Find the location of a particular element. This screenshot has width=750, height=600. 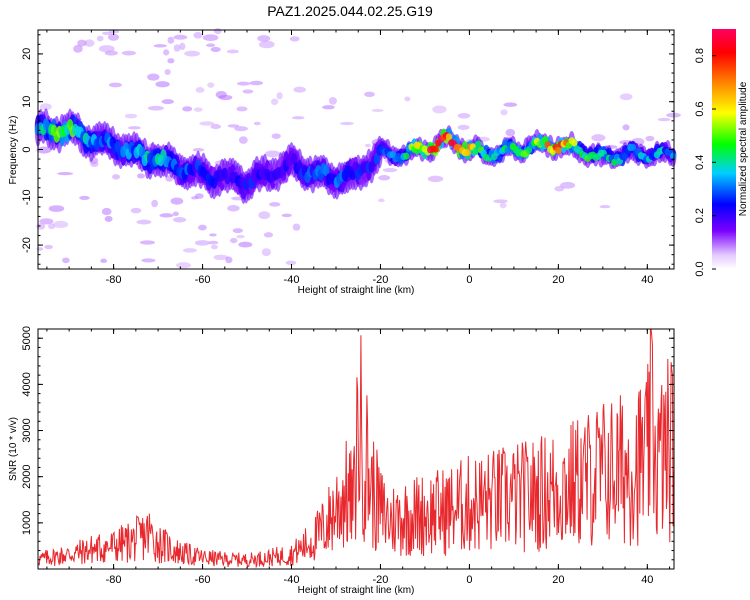

y-tick-label: 1000 is located at coordinates (27, 523).